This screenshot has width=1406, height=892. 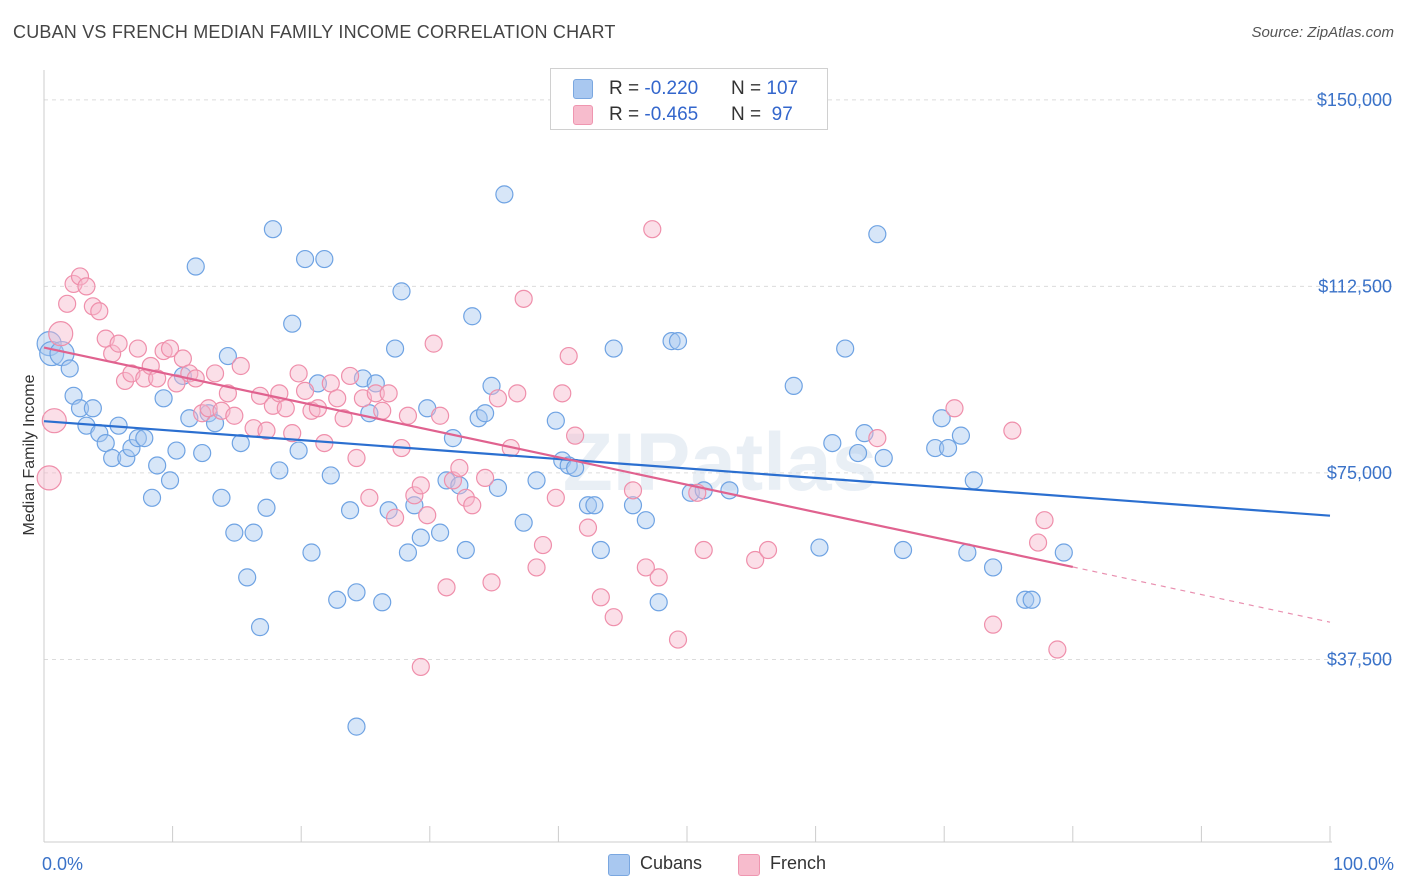 What do you see at coordinates (1322, 32) in the screenshot?
I see `source-label: Source: ZipAtlas.com` at bounding box center [1322, 32].